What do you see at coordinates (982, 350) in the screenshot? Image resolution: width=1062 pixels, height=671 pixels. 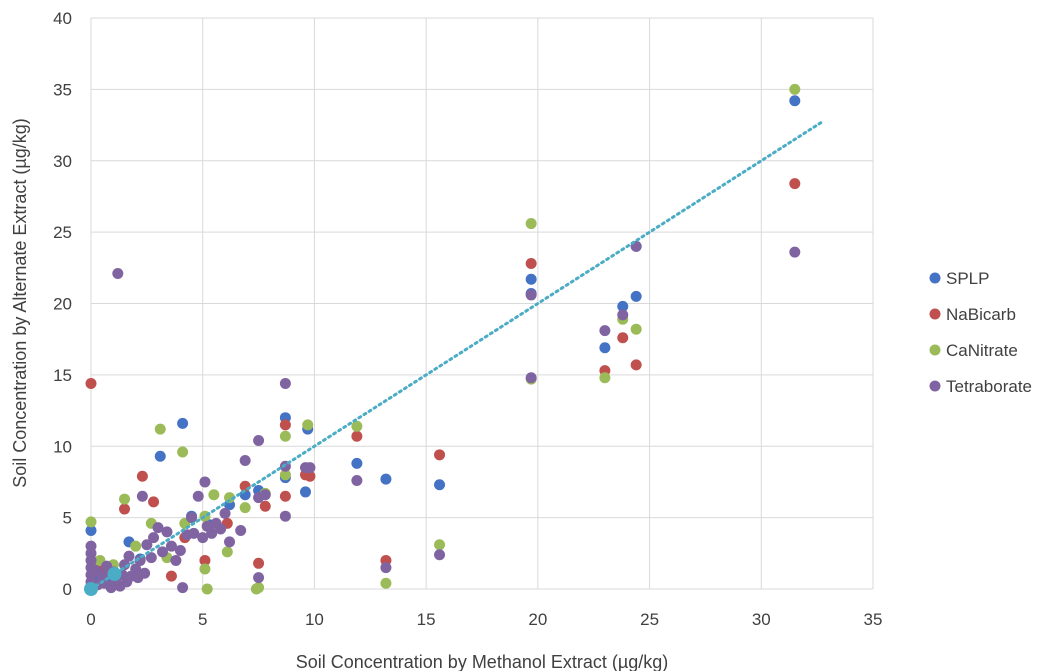 I see `legend-label: CaNitrate` at bounding box center [982, 350].